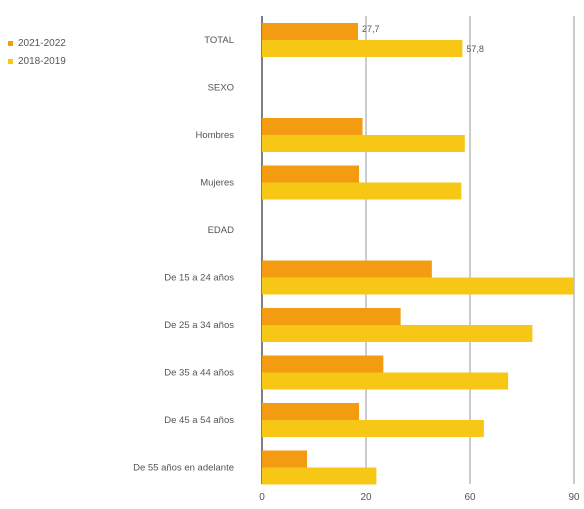  I want to click on bar-2018-2019-de-15-a-24-a-os, so click(418, 286).